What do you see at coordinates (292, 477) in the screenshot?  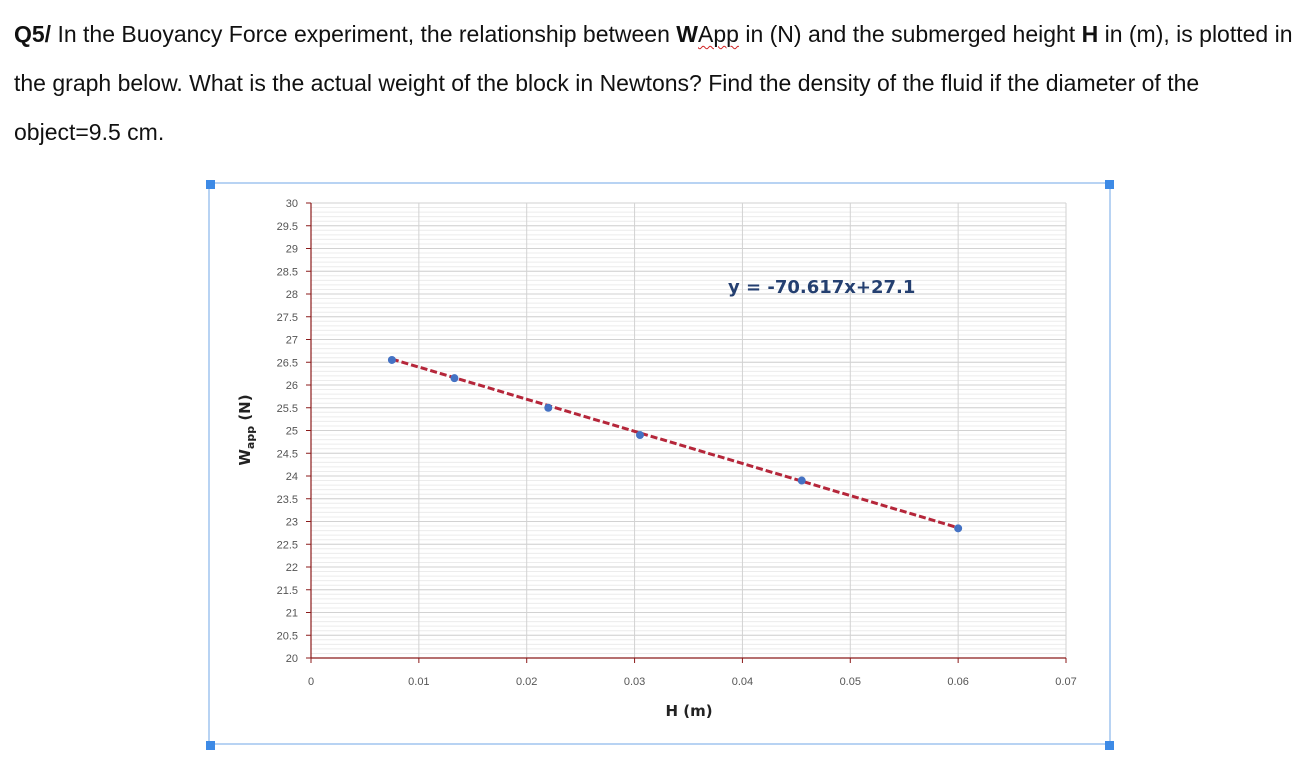 I see `y-tick-label: 24` at bounding box center [292, 477].